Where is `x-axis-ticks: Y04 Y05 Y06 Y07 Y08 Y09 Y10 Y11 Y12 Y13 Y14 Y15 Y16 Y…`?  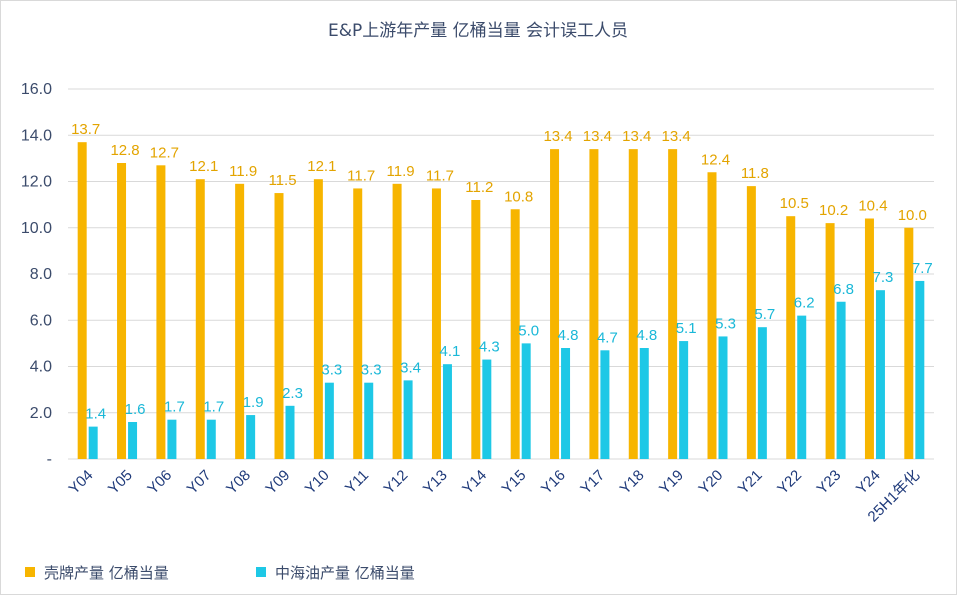 x-axis-ticks: Y04 Y05 Y06 Y07 Y08 Y09 Y10 Y11 Y12 Y13 Y14 Y15 Y16 Y… is located at coordinates (495, 496).